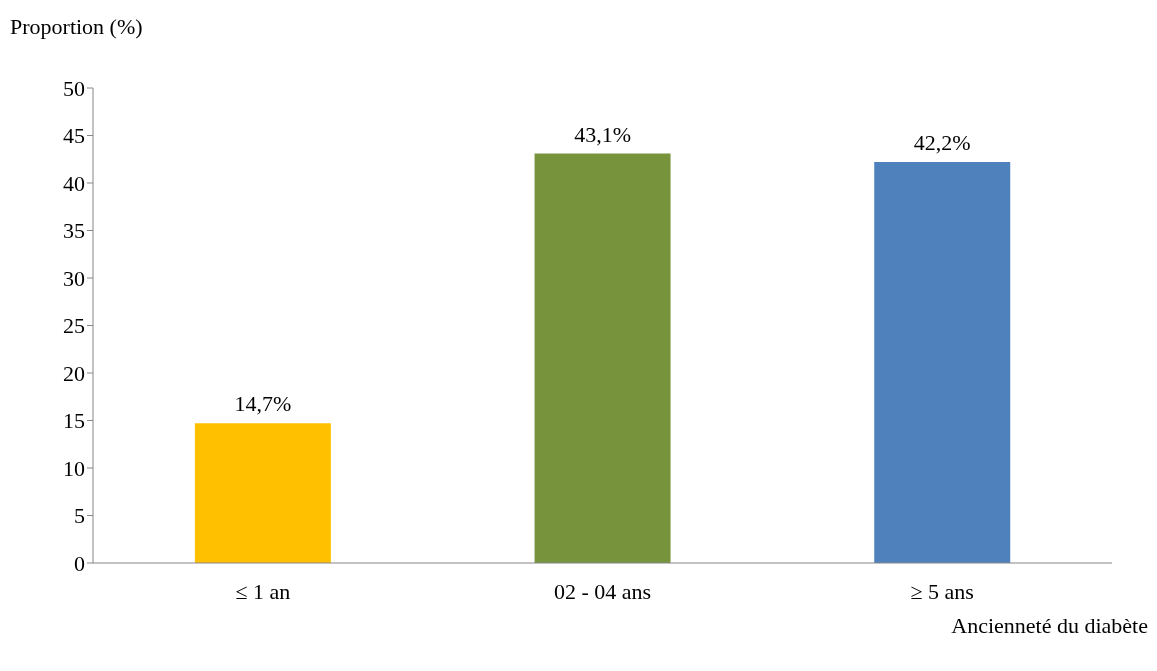 This screenshot has height=671, width=1157. What do you see at coordinates (74, 468) in the screenshot?
I see `y-tick-label: 10` at bounding box center [74, 468].